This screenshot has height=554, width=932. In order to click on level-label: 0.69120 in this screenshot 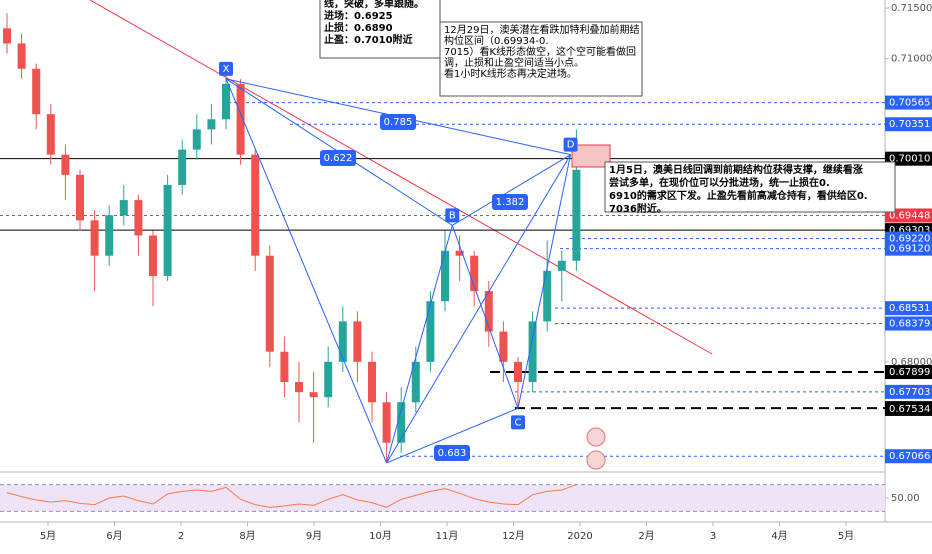, I will do `click(909, 249)`.